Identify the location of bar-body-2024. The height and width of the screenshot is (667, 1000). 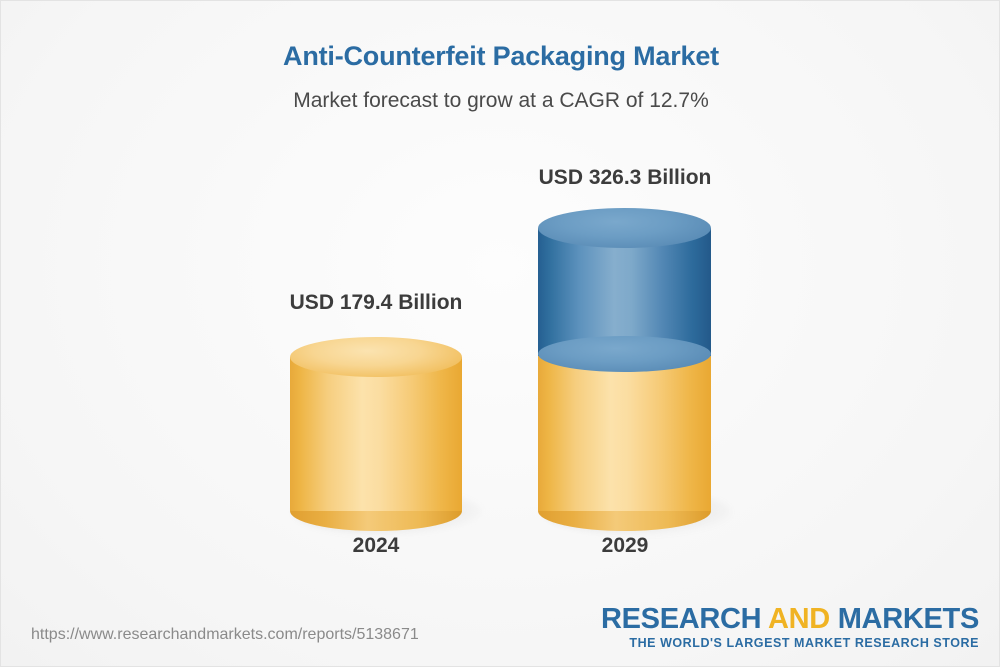
(376, 434).